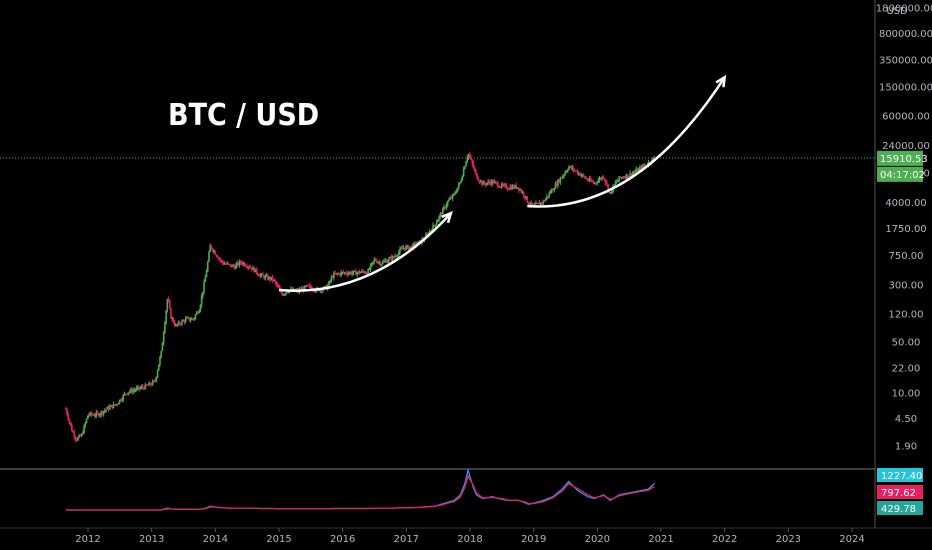 This screenshot has height=550, width=932. I want to click on chart-title: BTC / USD, so click(243, 115).